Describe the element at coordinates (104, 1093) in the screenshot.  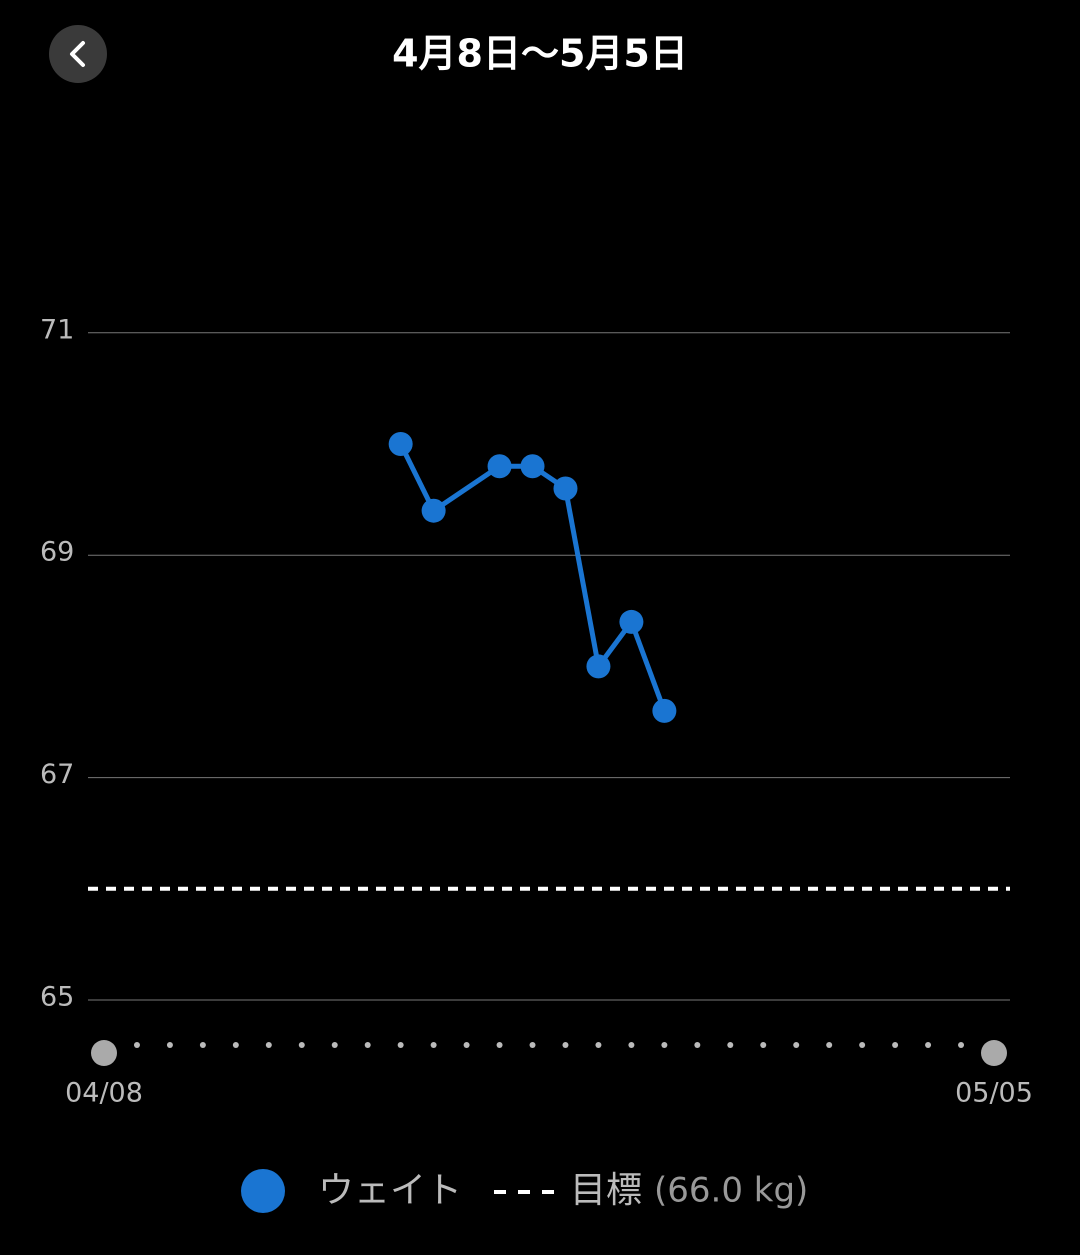
I see `x-tick-label: 04/08` at that location.